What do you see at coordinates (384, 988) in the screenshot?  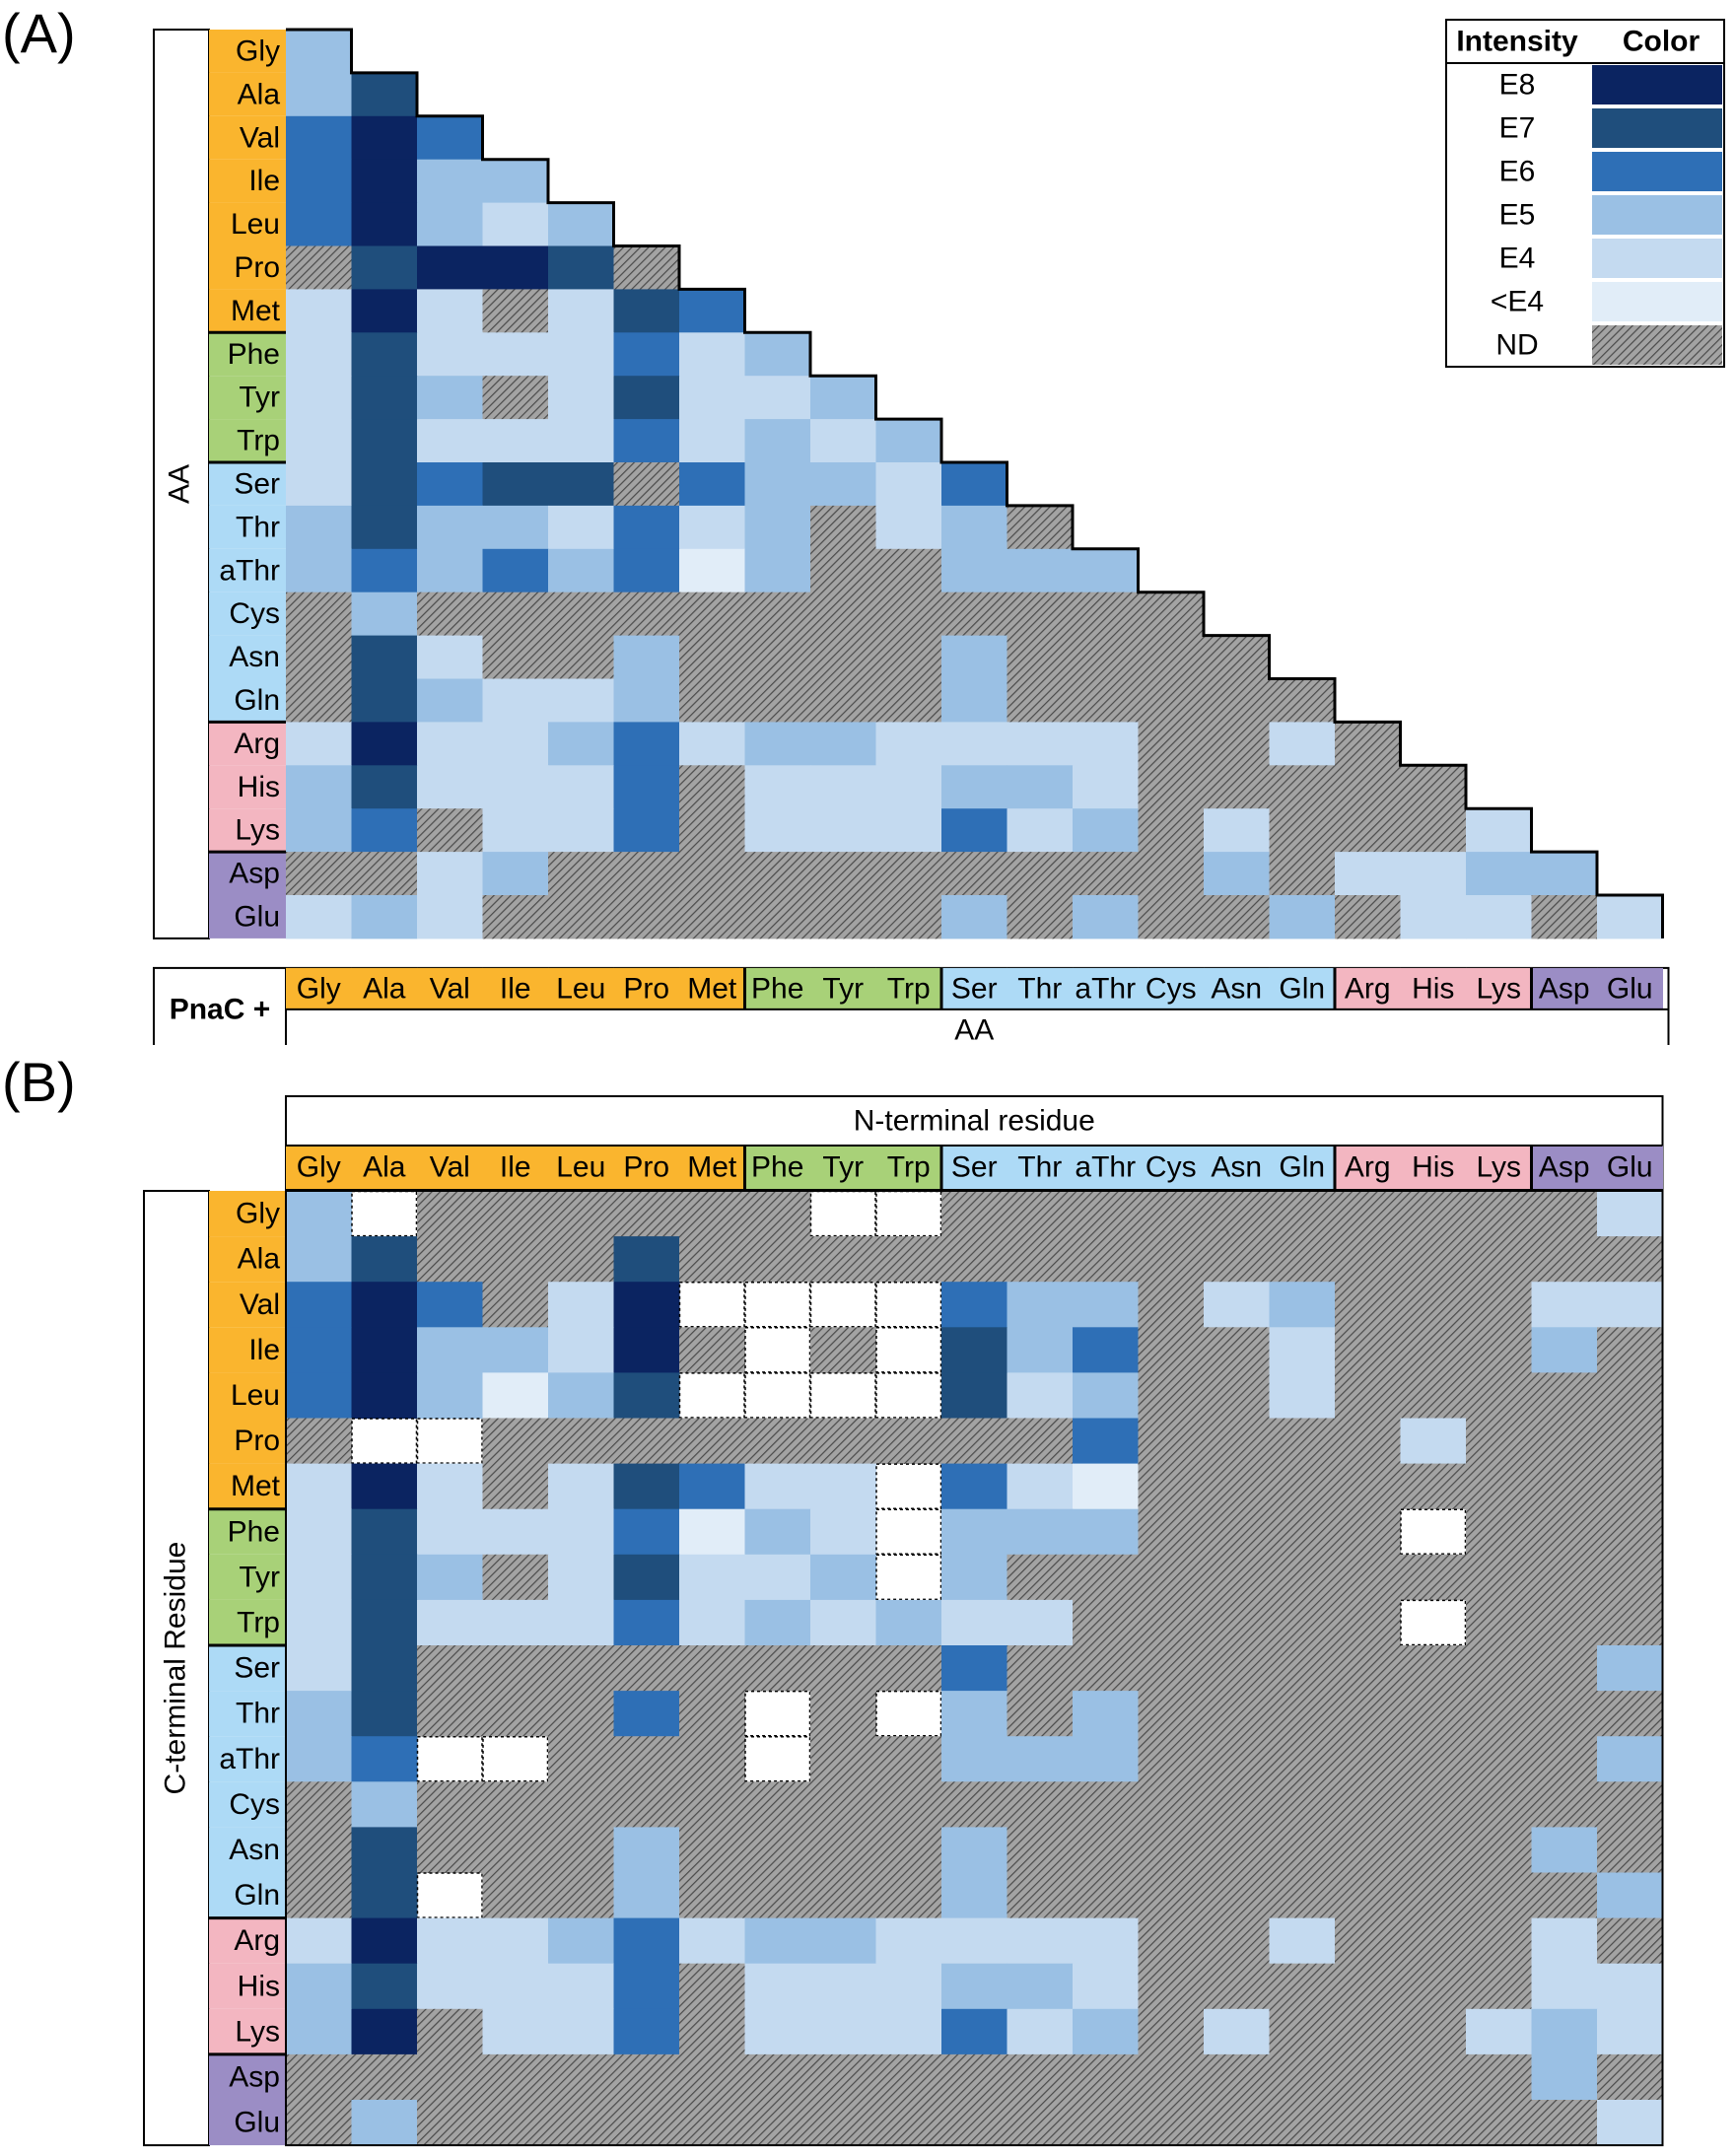 I see `col-label: Ala` at bounding box center [384, 988].